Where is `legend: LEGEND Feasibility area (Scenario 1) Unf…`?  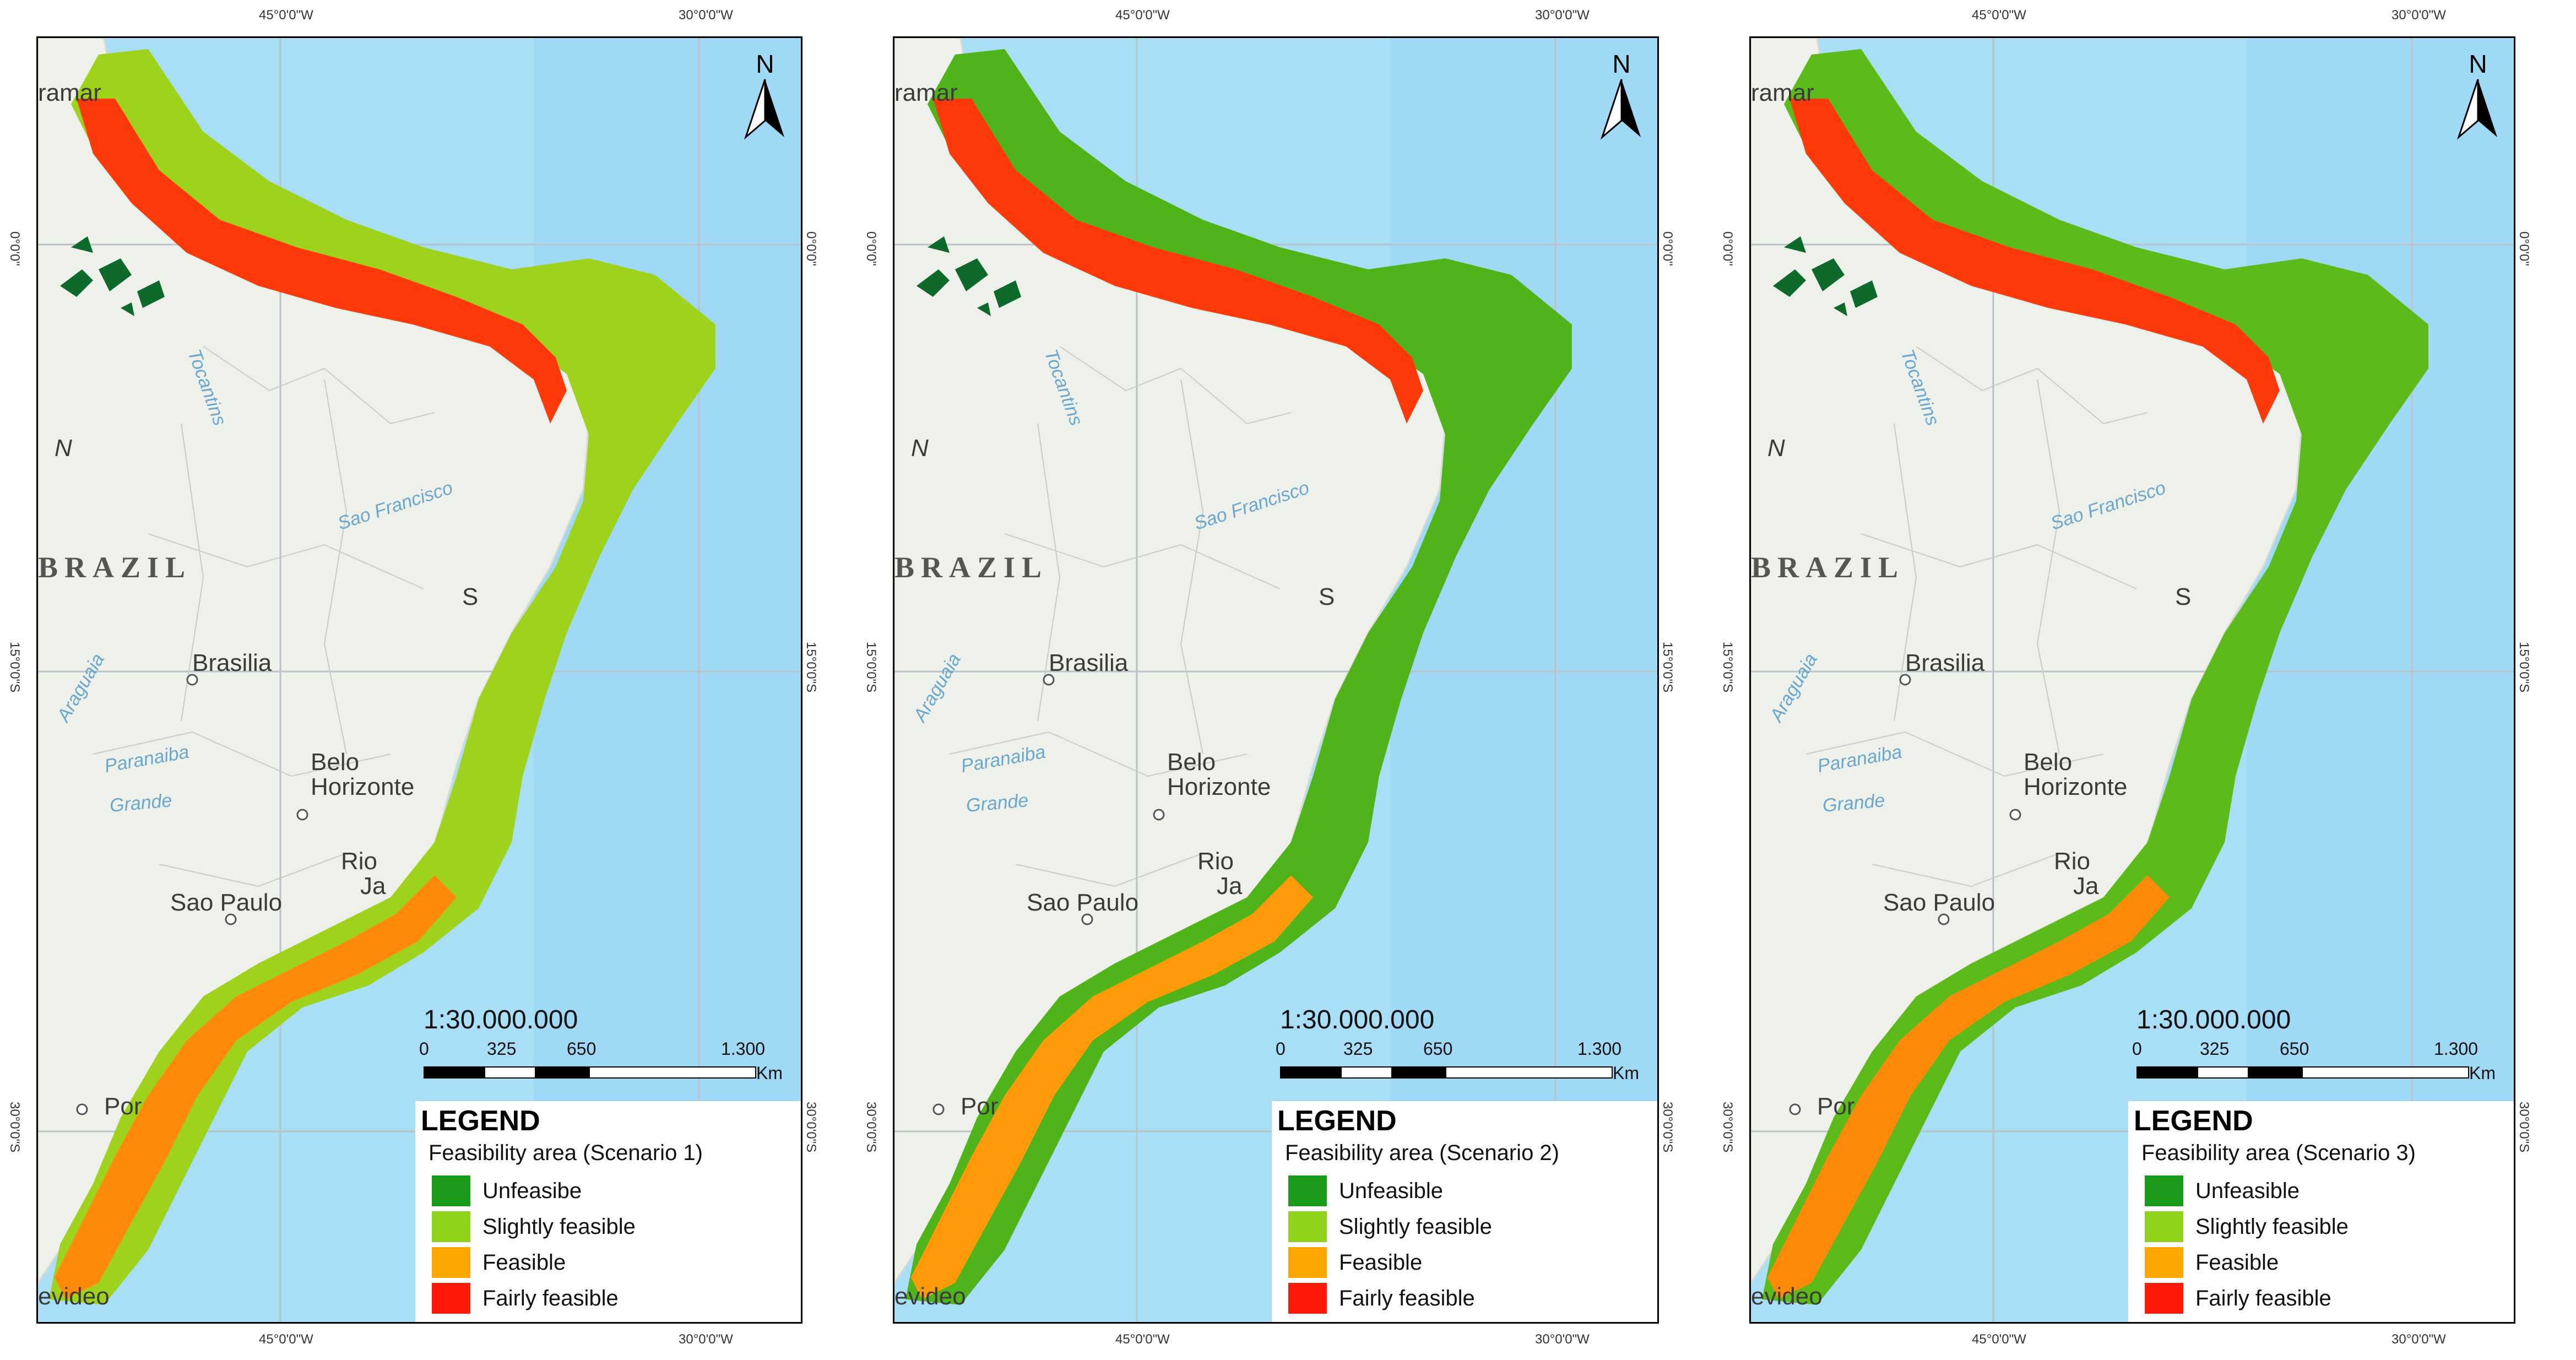 legend: LEGEND Feasibility area (Scenario 1) Unf… is located at coordinates (608, 1211).